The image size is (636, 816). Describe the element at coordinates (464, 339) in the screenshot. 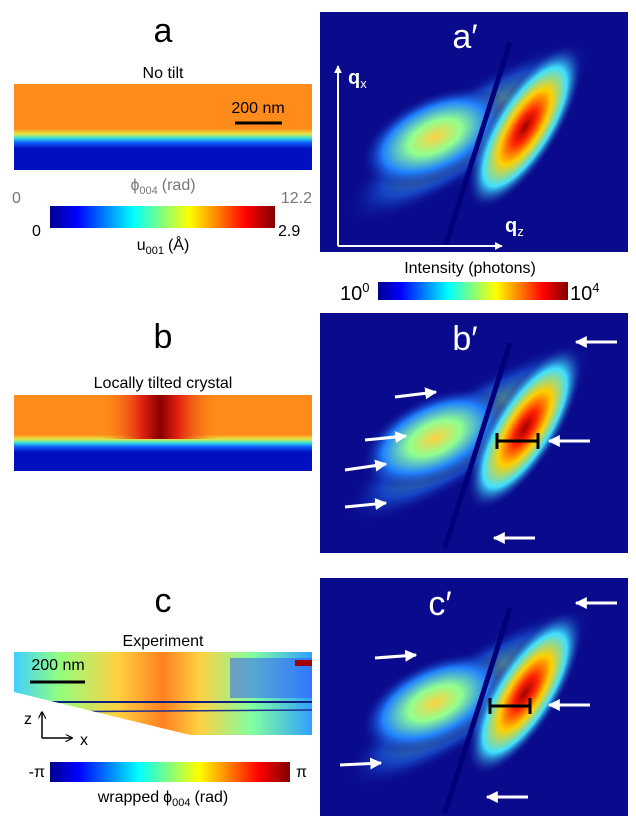

I see `panel-label: b′` at that location.